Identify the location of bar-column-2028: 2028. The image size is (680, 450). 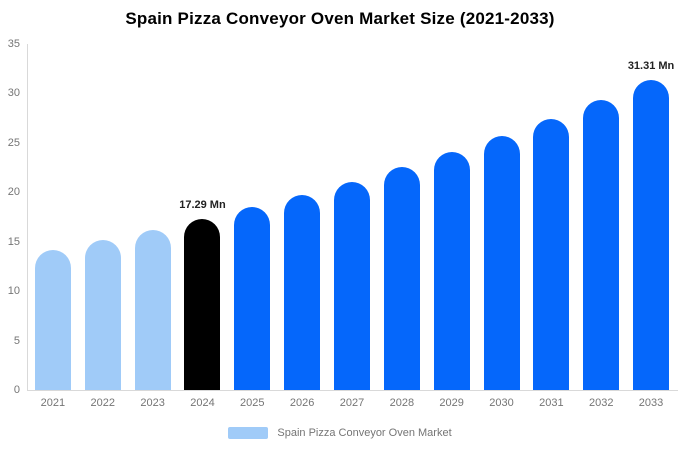
(402, 226).